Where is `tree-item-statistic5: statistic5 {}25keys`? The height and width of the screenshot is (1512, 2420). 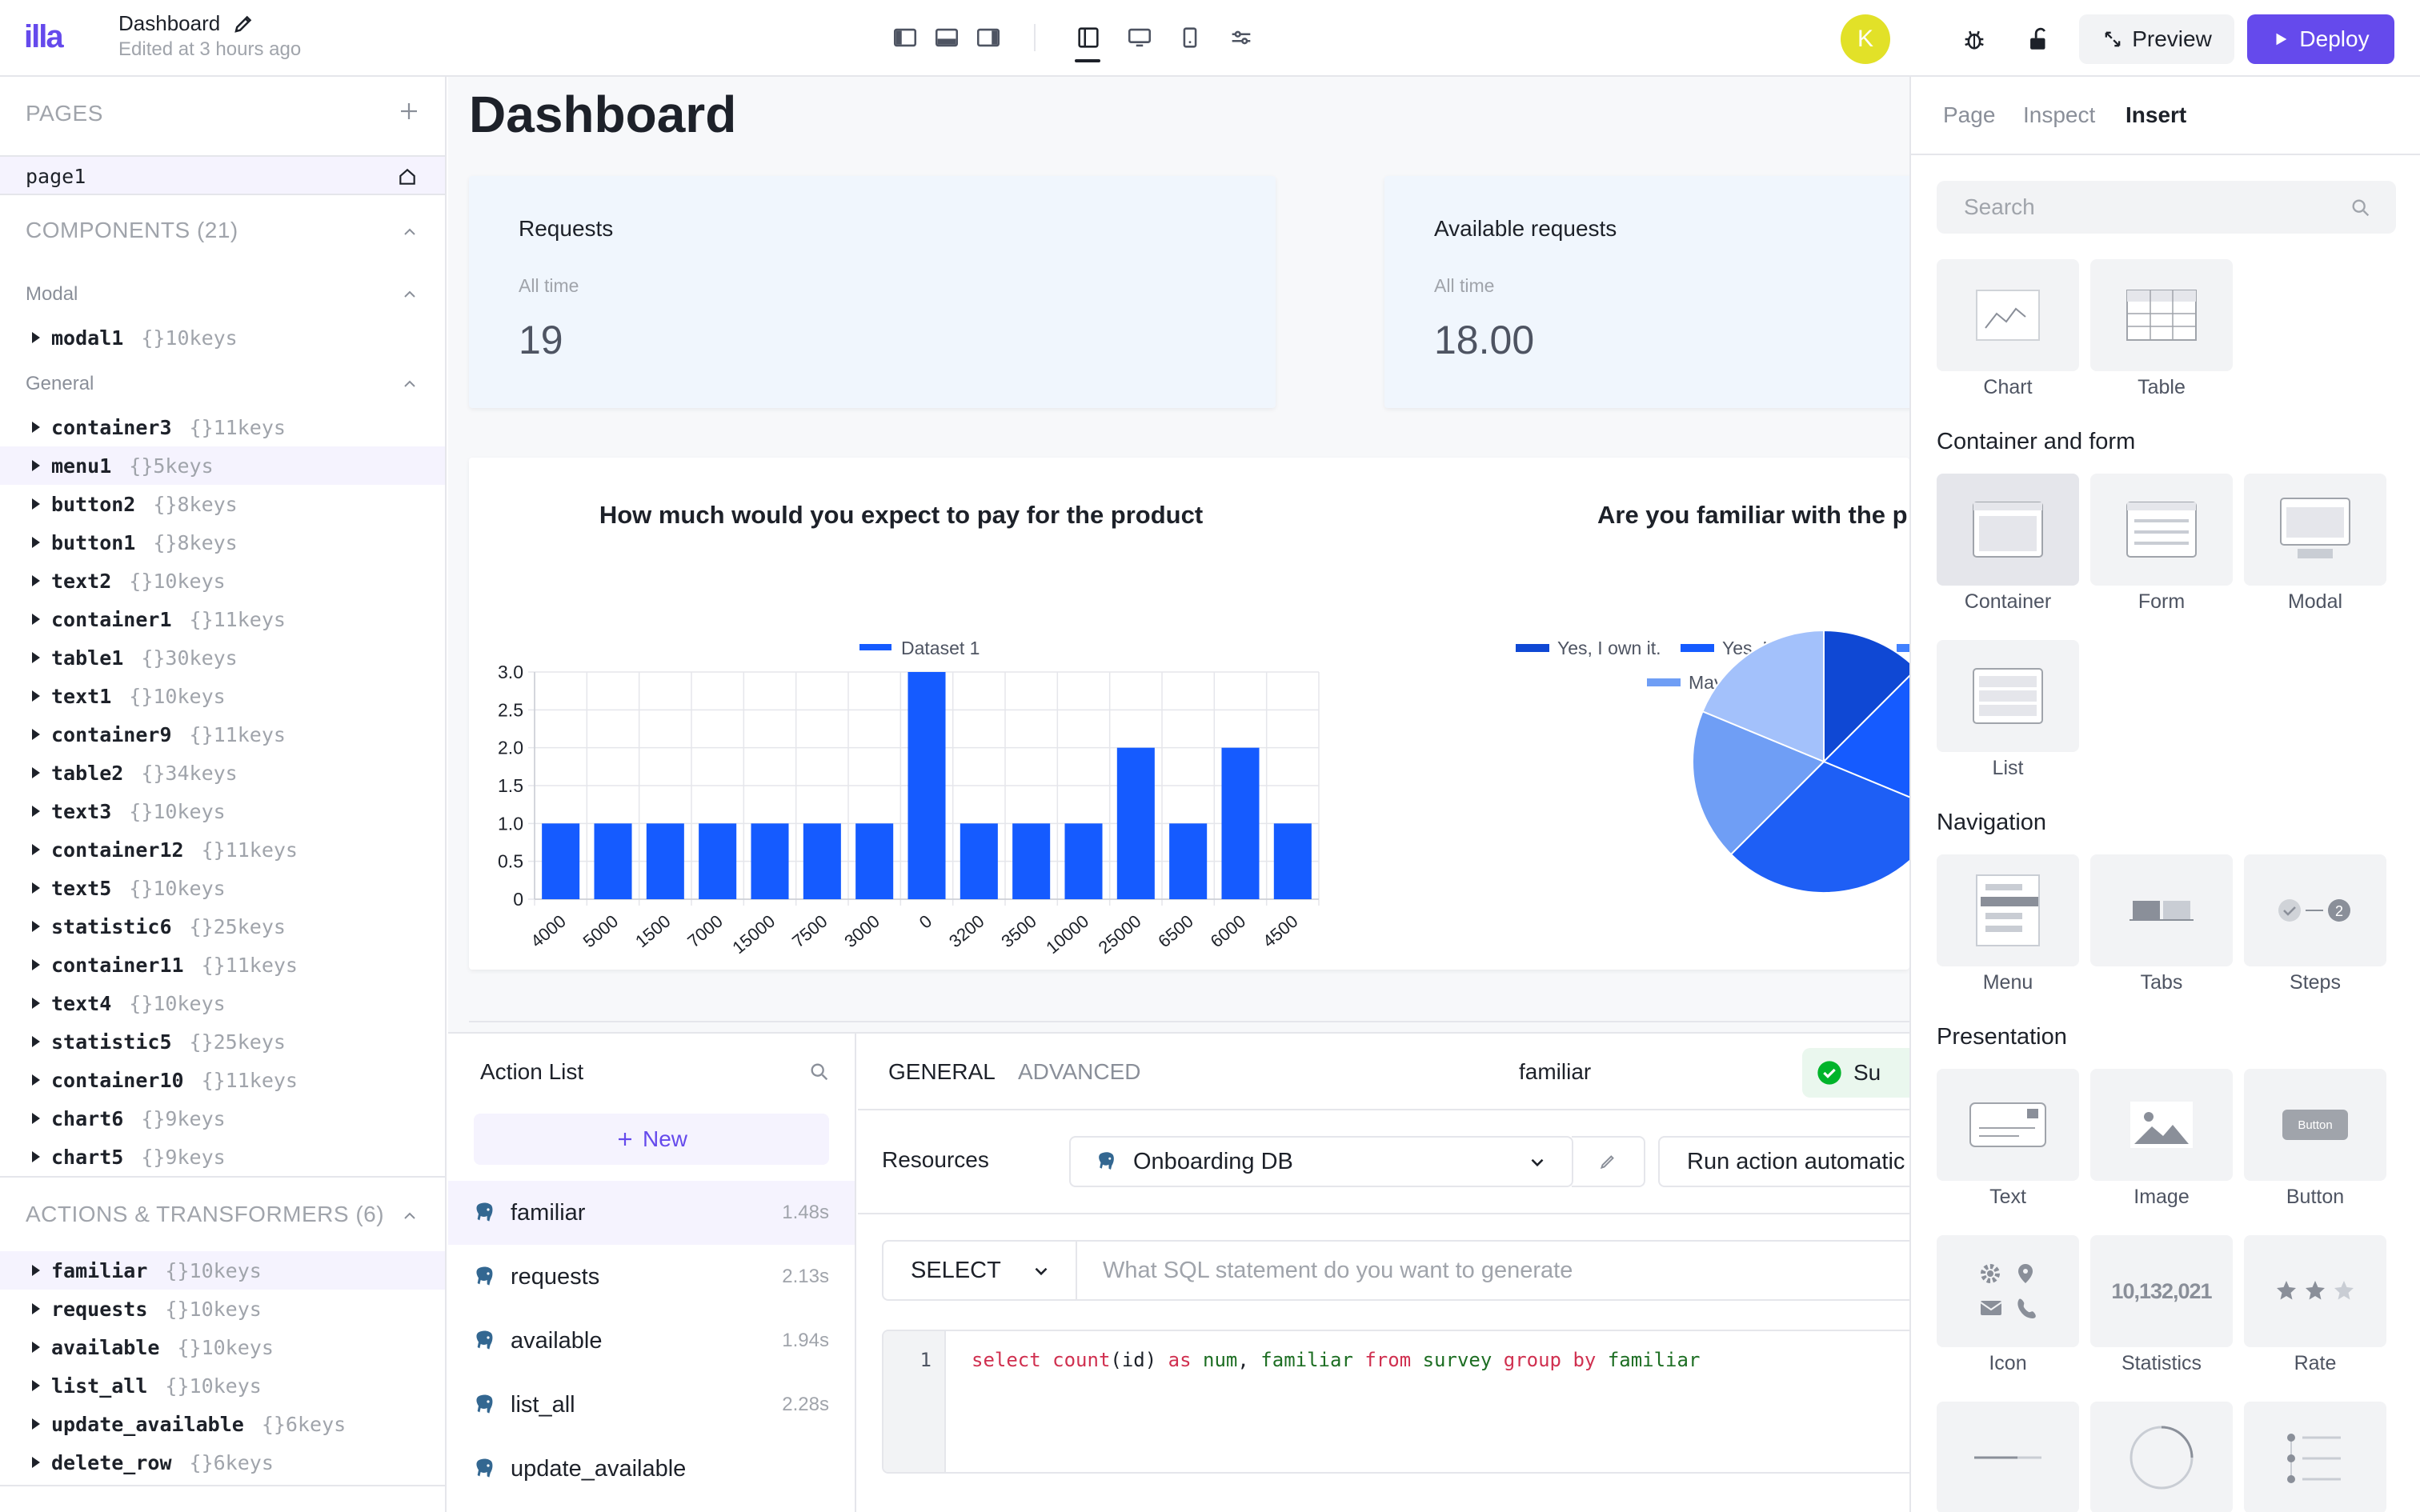 tree-item-statistic5: statistic5 {}25keys is located at coordinates (222, 1041).